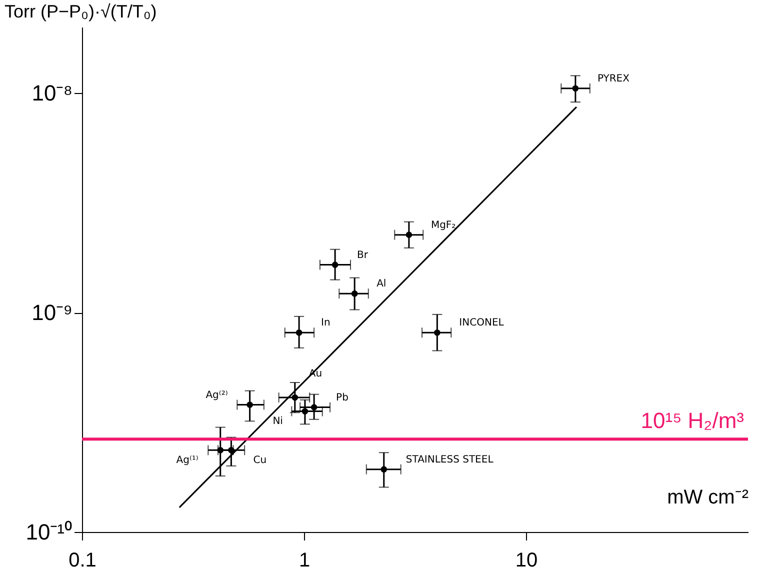  What do you see at coordinates (49, 532) in the screenshot?
I see `y-tick-label: 10⁻¹⁰` at bounding box center [49, 532].